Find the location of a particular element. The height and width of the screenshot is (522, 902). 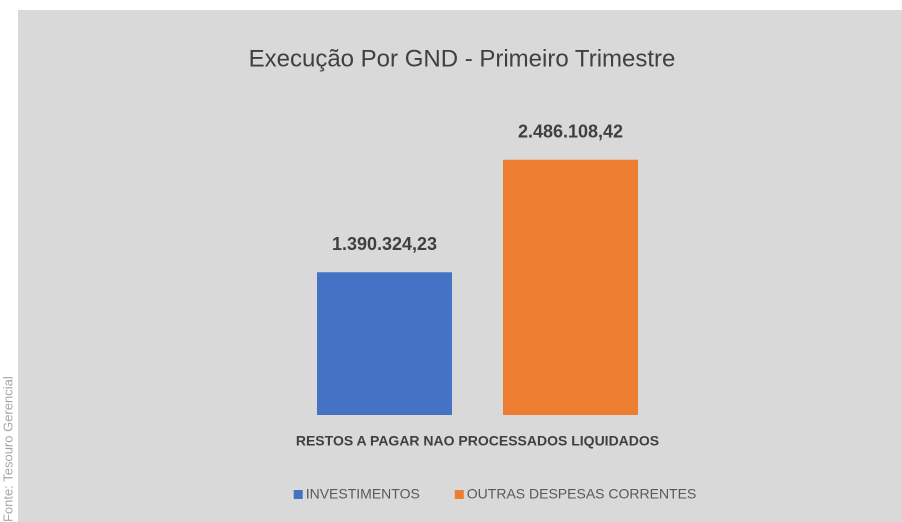

legend-label: OUTRAS DESPESAS CORRENTES is located at coordinates (582, 494).